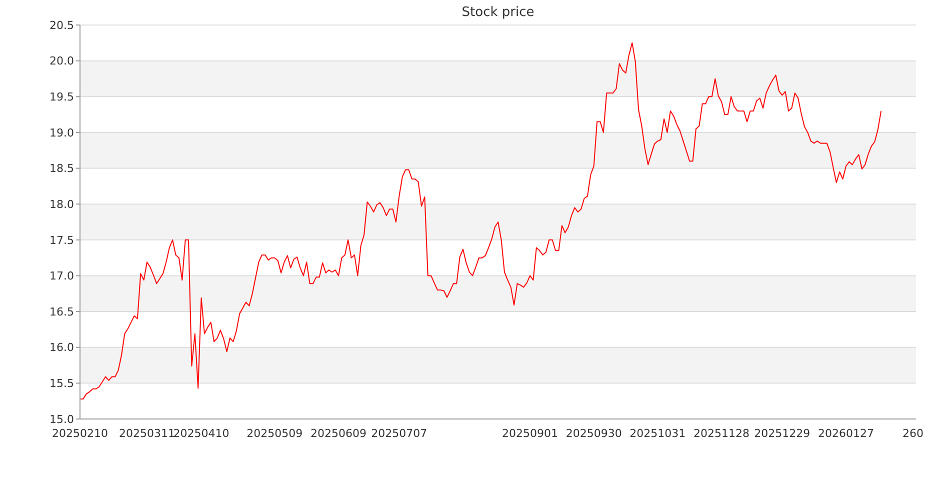 The height and width of the screenshot is (500, 935). Describe the element at coordinates (147, 433) in the screenshot. I see `x-tick-label: 20250311` at that location.